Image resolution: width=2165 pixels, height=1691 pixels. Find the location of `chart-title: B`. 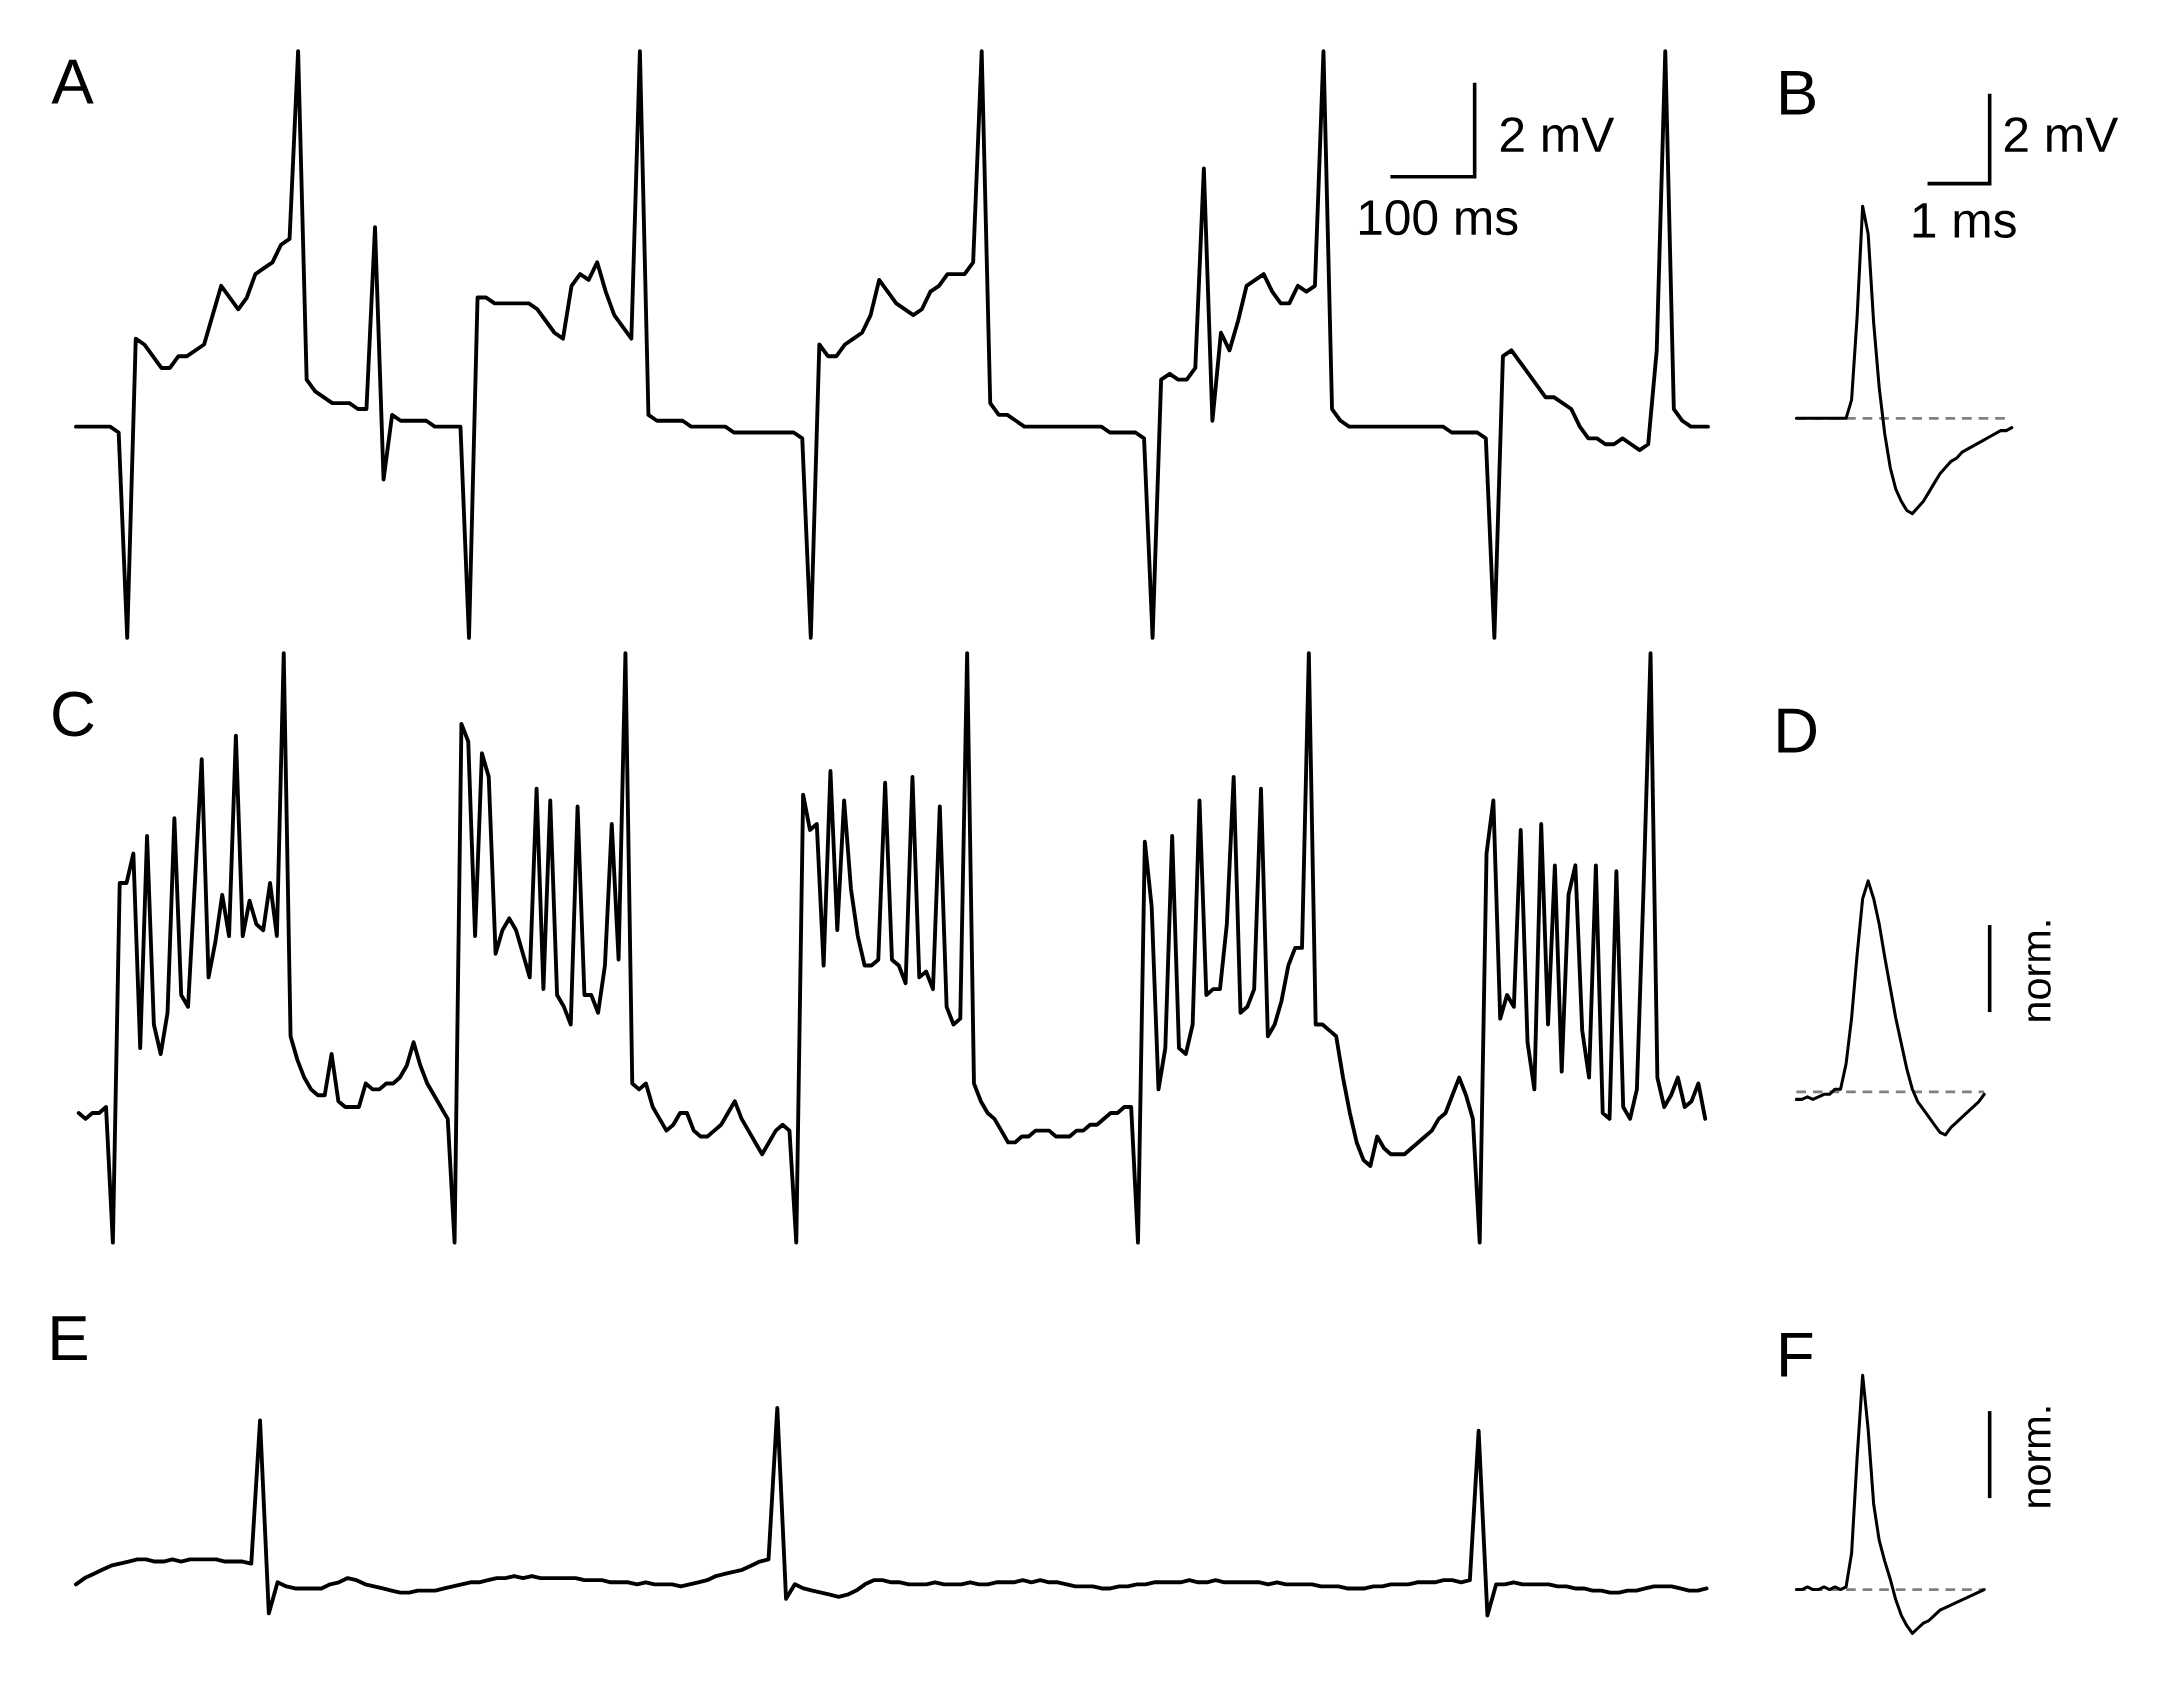

chart-title: B is located at coordinates (1798, 92).